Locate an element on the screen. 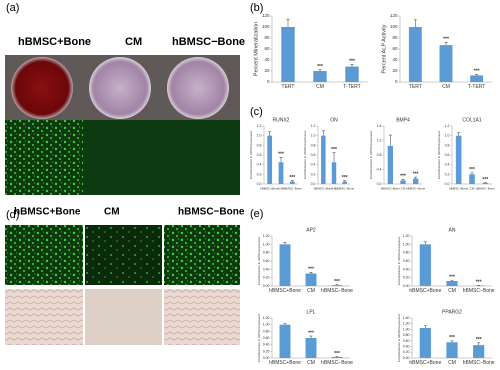 The height and width of the screenshot is (370, 500). panel-label: (e) is located at coordinates (256, 214).